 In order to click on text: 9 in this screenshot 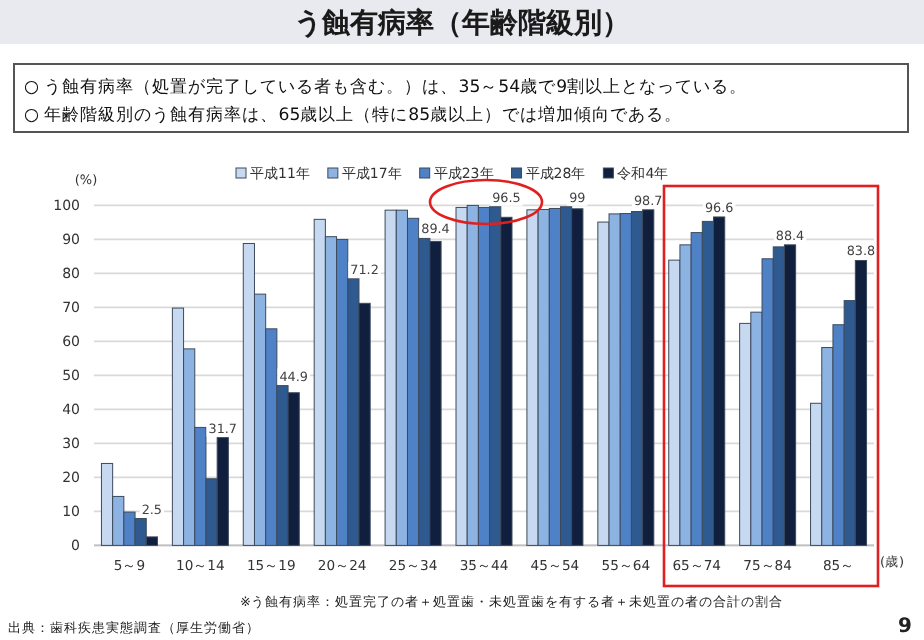, I will do `click(905, 627)`.